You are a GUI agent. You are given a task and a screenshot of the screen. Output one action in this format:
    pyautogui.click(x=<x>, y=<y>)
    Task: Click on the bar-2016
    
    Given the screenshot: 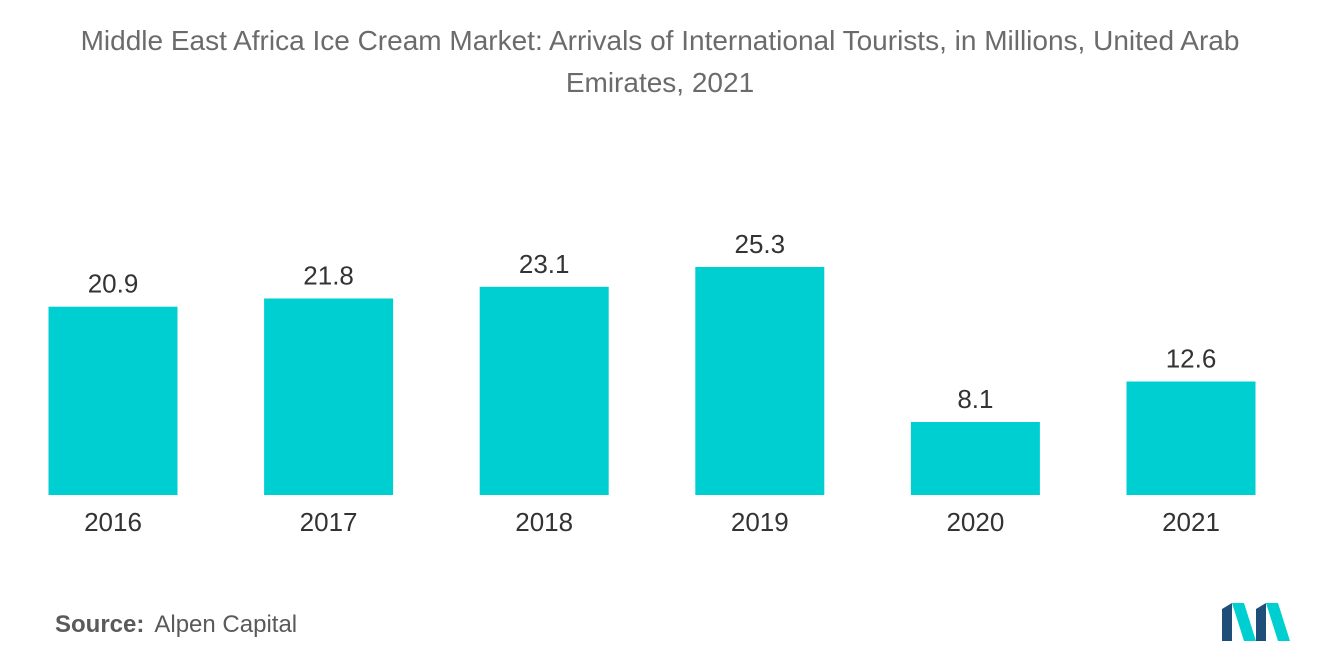 What is the action you would take?
    pyautogui.click(x=113, y=400)
    